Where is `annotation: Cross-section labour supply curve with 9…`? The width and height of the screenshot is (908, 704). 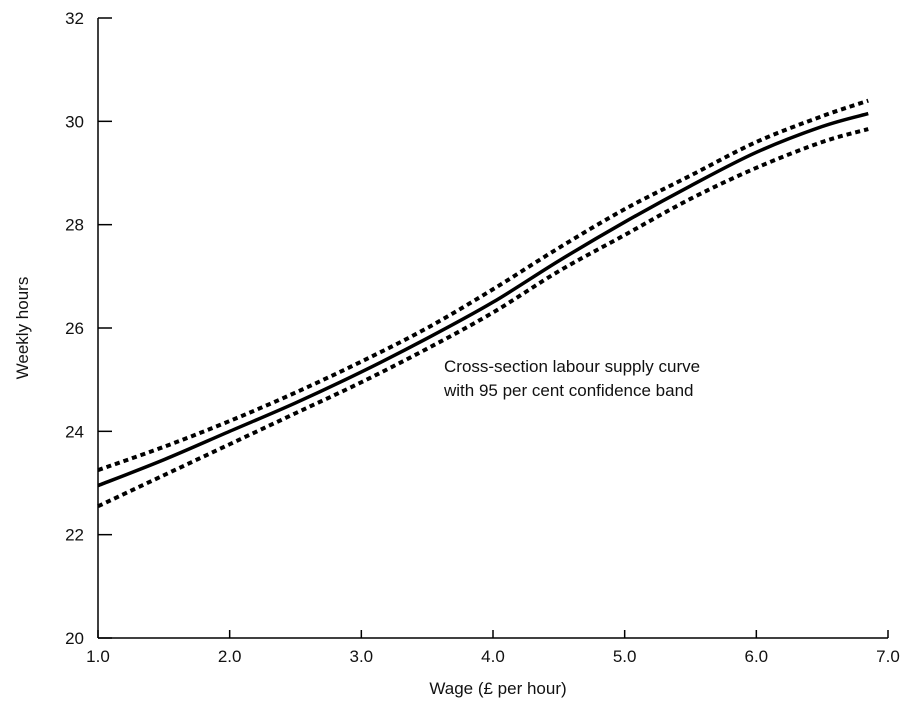
annotation: Cross-section labour supply curve with 9… is located at coordinates (571, 378).